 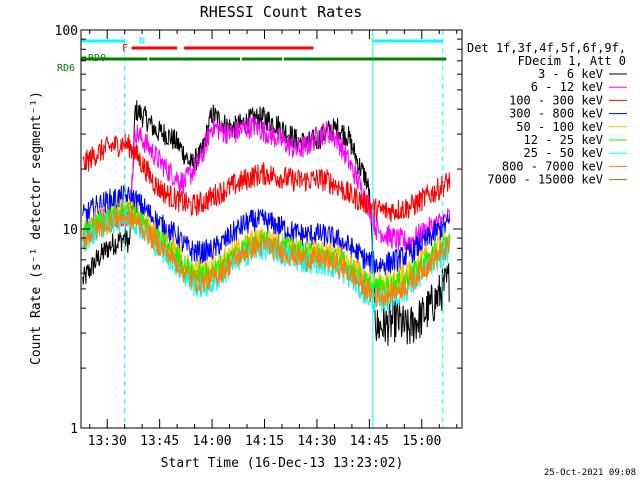 I want to click on decimation-flag-rd0-label: RD0, so click(x=97, y=58).